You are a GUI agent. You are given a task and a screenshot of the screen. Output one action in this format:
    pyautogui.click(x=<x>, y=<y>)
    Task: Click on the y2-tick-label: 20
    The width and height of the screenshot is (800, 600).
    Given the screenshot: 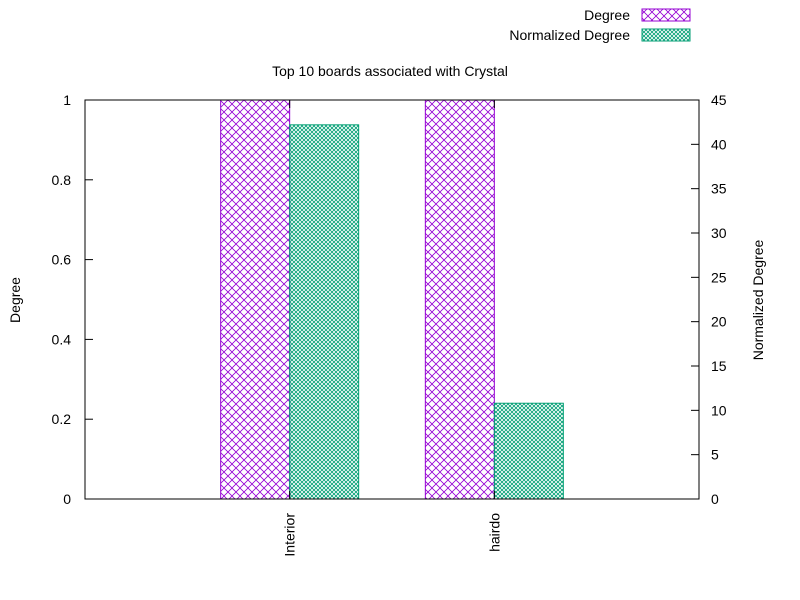 What is the action you would take?
    pyautogui.click(x=719, y=322)
    